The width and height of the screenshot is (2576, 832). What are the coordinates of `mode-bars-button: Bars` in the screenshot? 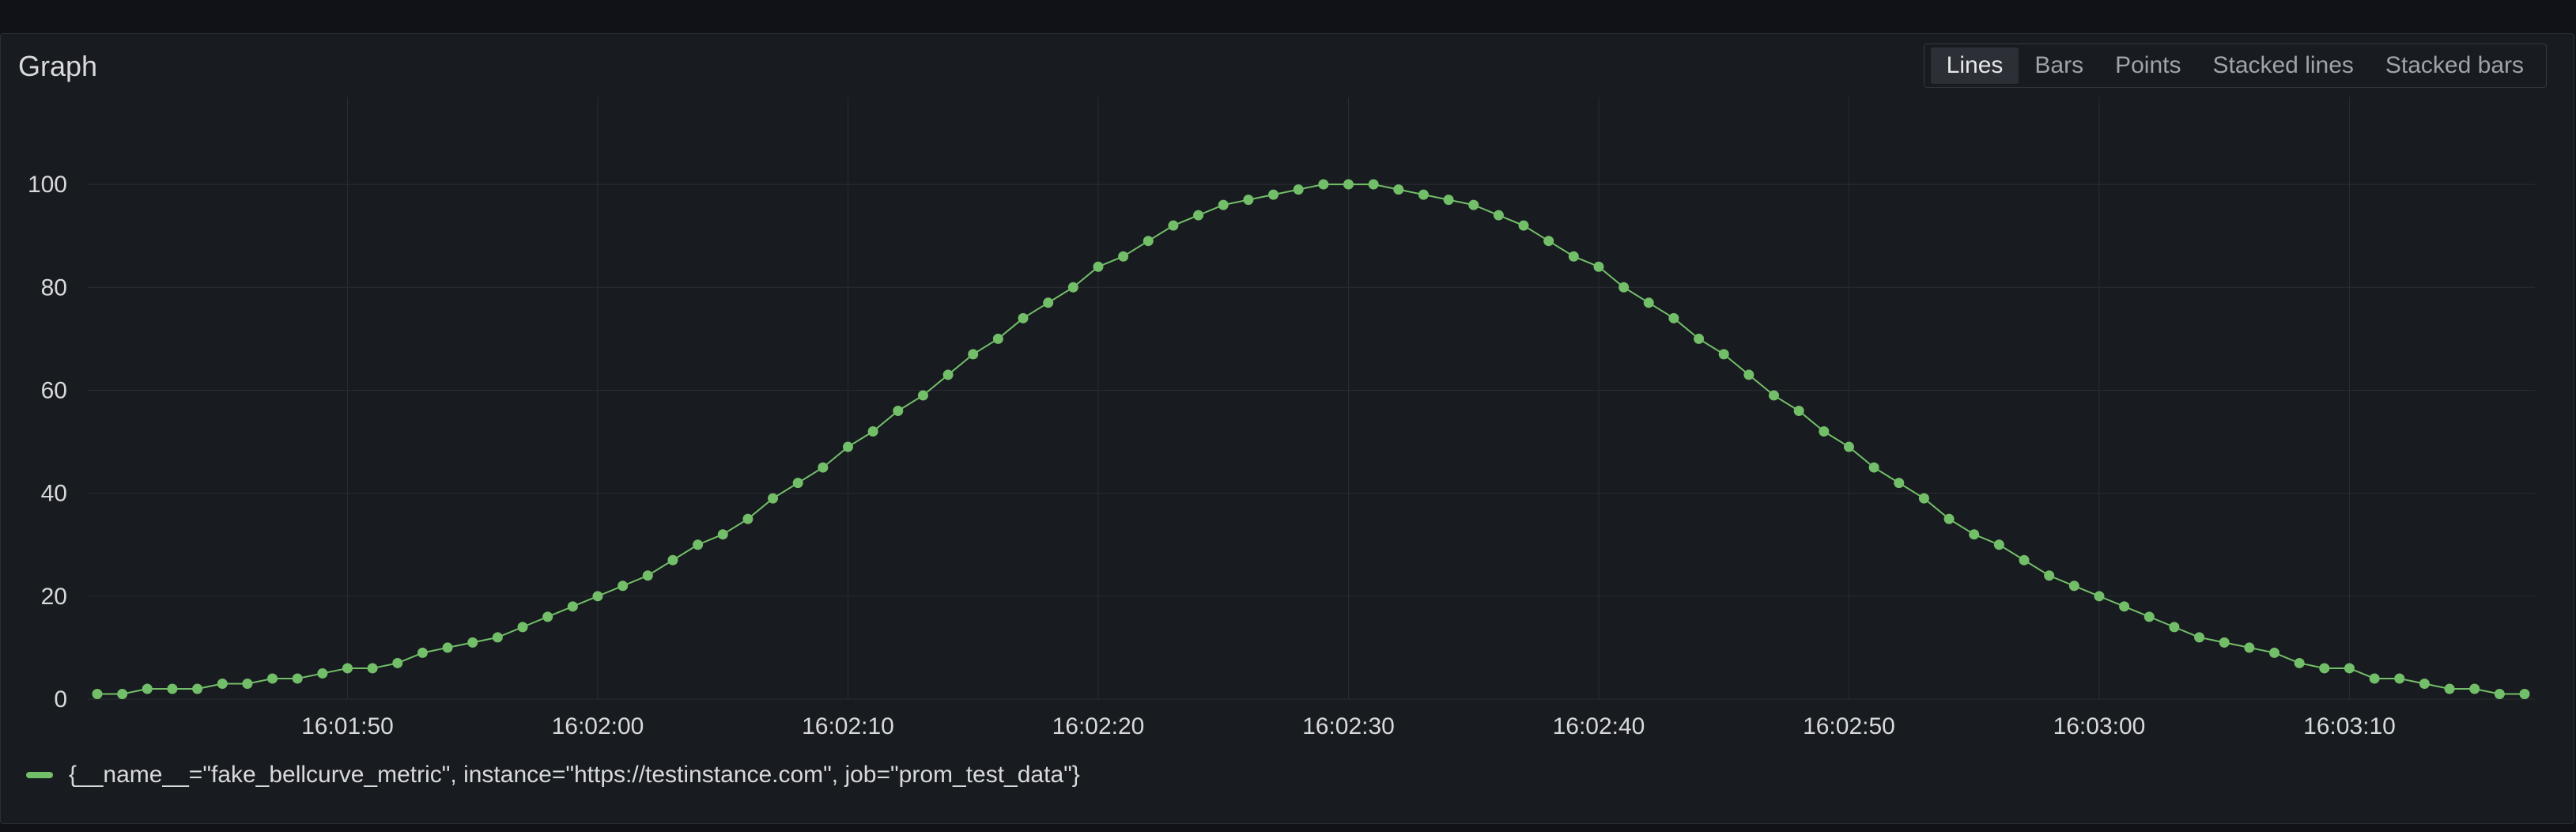 It's located at (2059, 65).